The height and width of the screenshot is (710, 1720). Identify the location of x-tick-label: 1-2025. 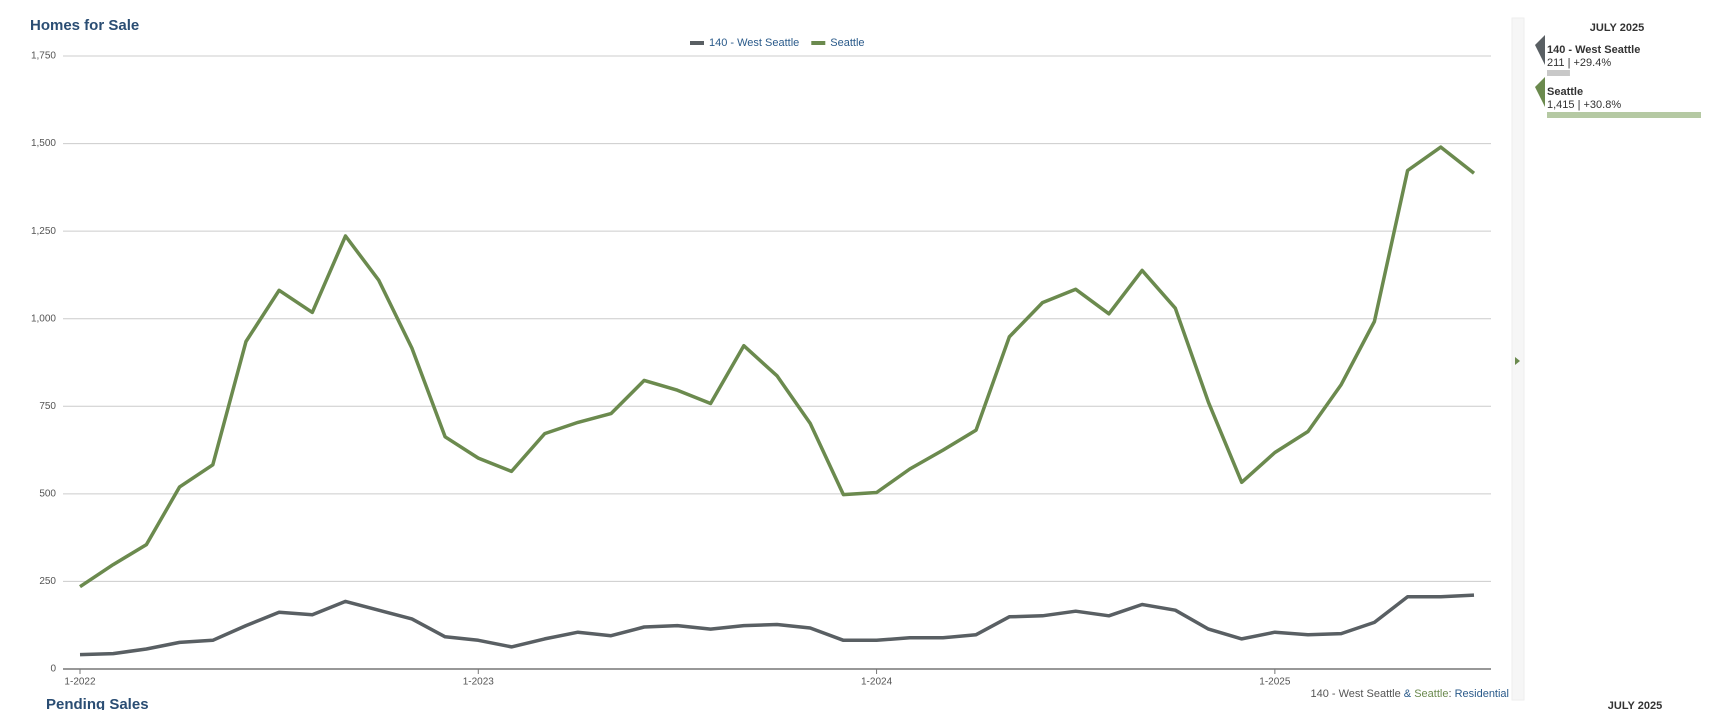
(1275, 682).